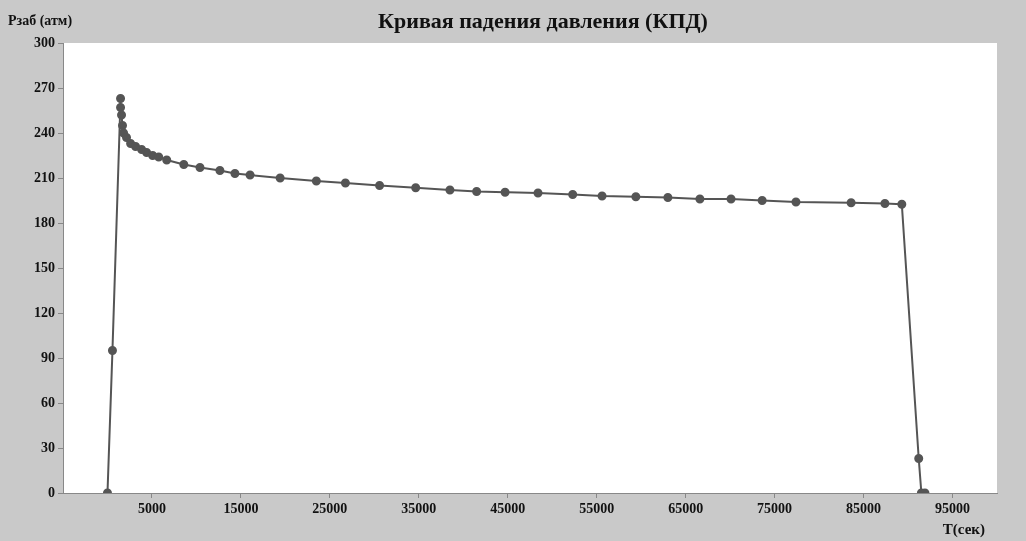 The height and width of the screenshot is (541, 1026). What do you see at coordinates (508, 509) in the screenshot?
I see `x-tick-label: 45000` at bounding box center [508, 509].